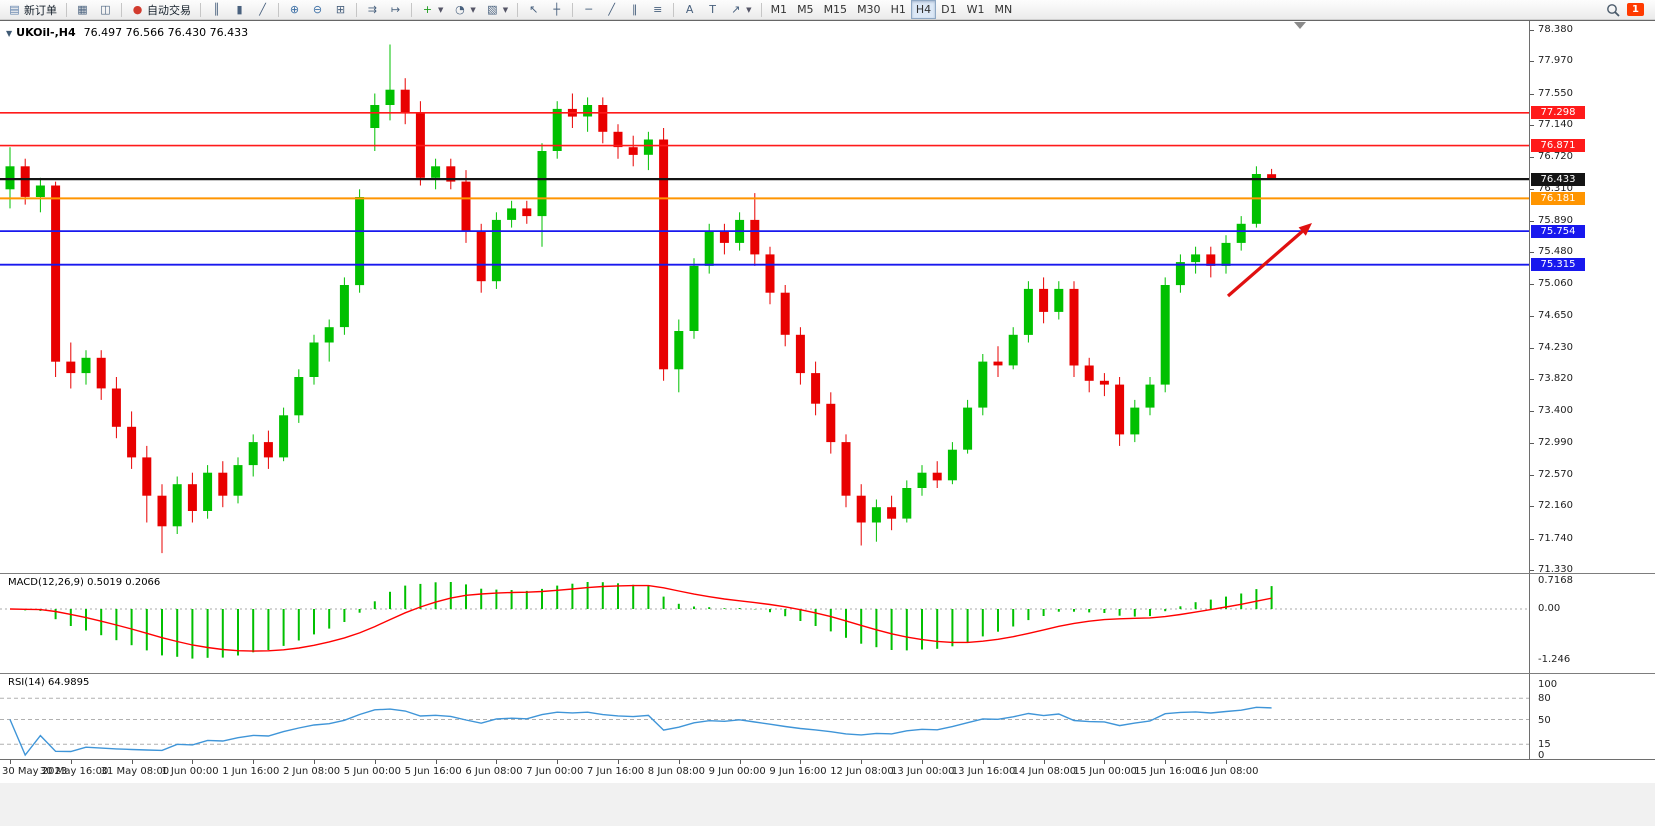 This screenshot has height=826, width=1655. What do you see at coordinates (1613, 10) in the screenshot?
I see `search-icon` at bounding box center [1613, 10].